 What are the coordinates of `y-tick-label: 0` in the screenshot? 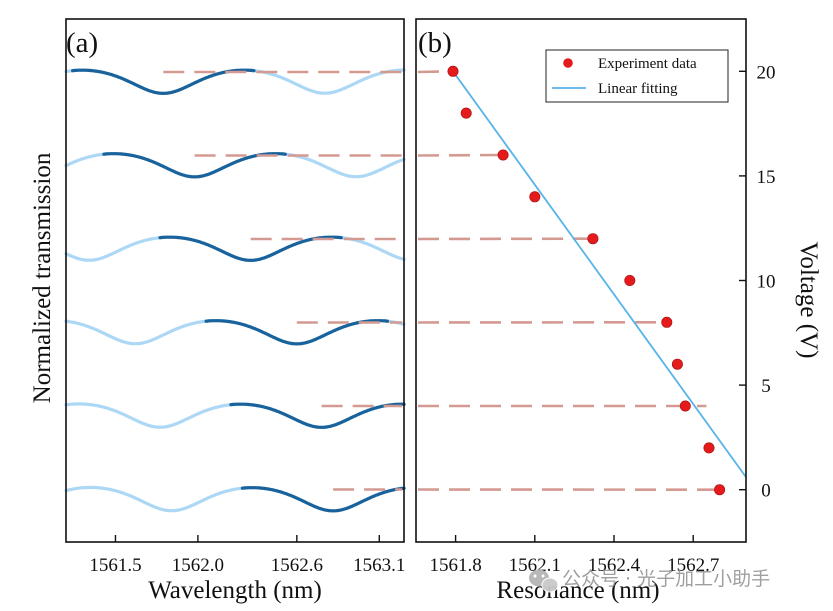 It's located at (766, 491).